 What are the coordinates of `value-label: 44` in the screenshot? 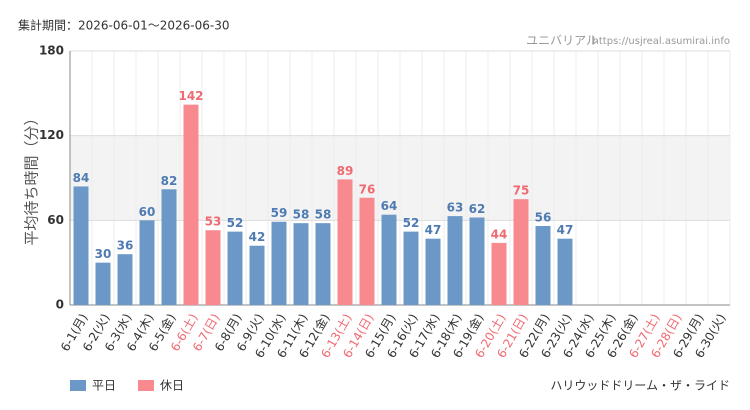 It's located at (499, 234).